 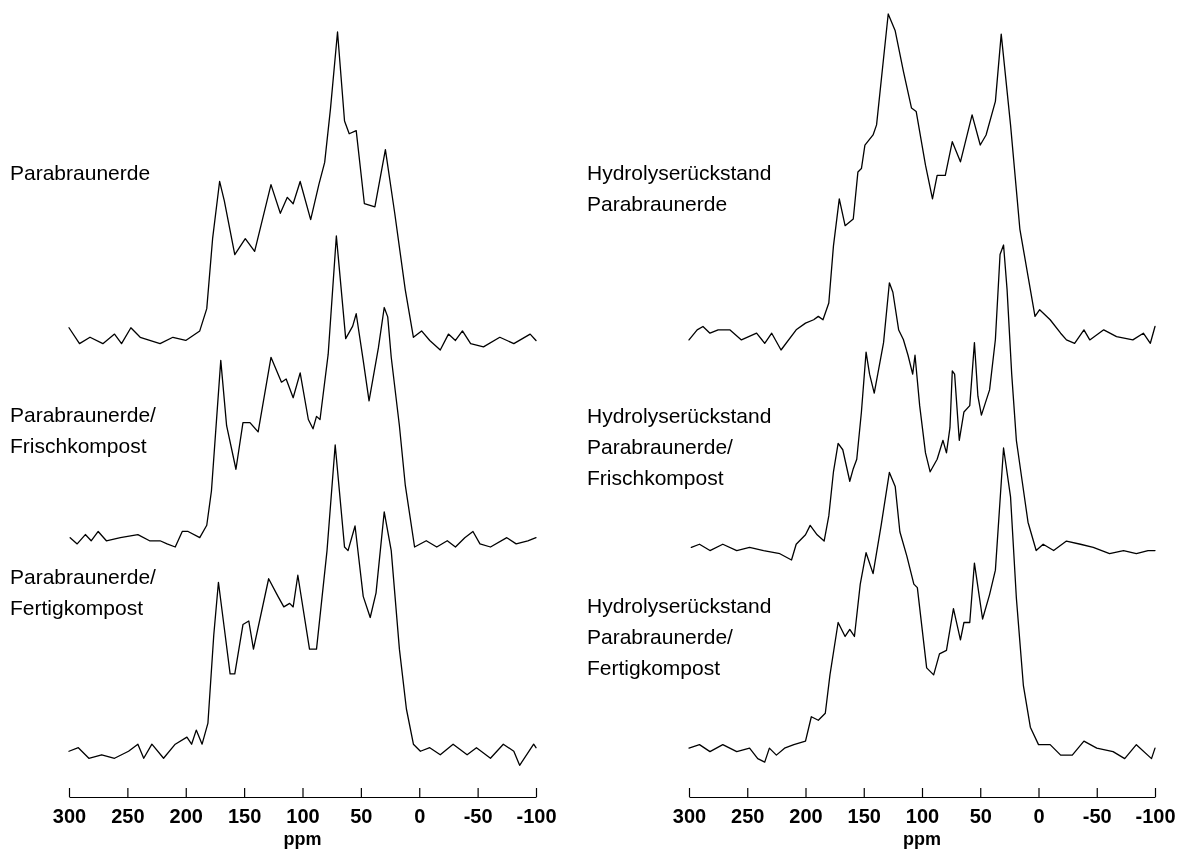 I want to click on text: Parabraunerde/ Frischkompost, so click(x=83, y=430).